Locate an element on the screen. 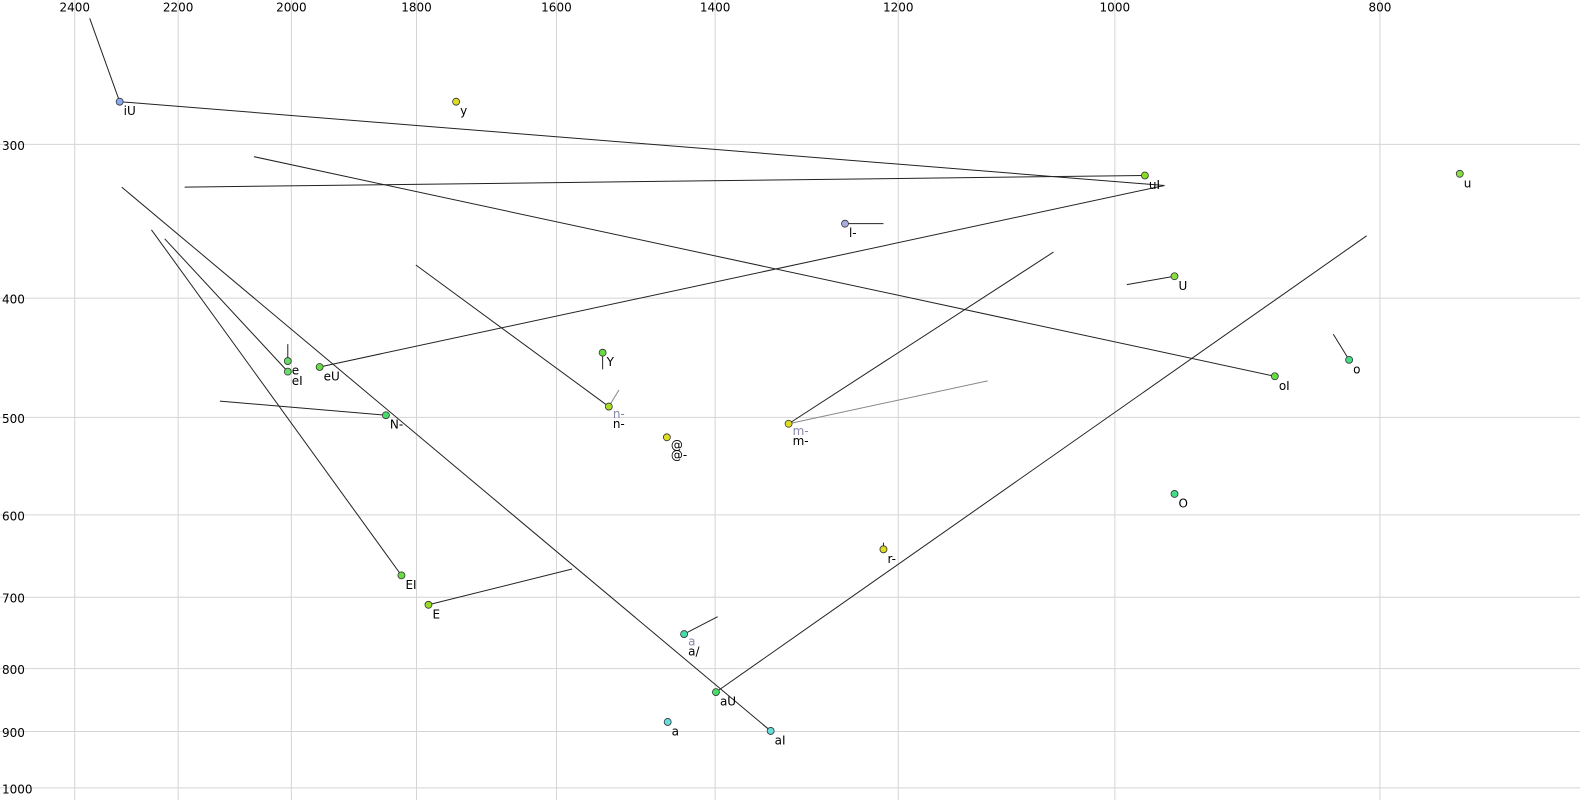 This screenshot has width=1580, height=804. x-tick-label: 1000 is located at coordinates (1115, 8).